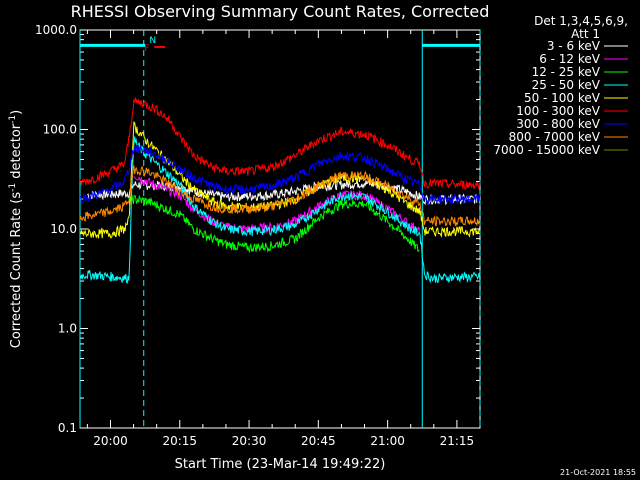  I want to click on y-axis-label-main: Corrected Count Rate (s, so click(16, 270).